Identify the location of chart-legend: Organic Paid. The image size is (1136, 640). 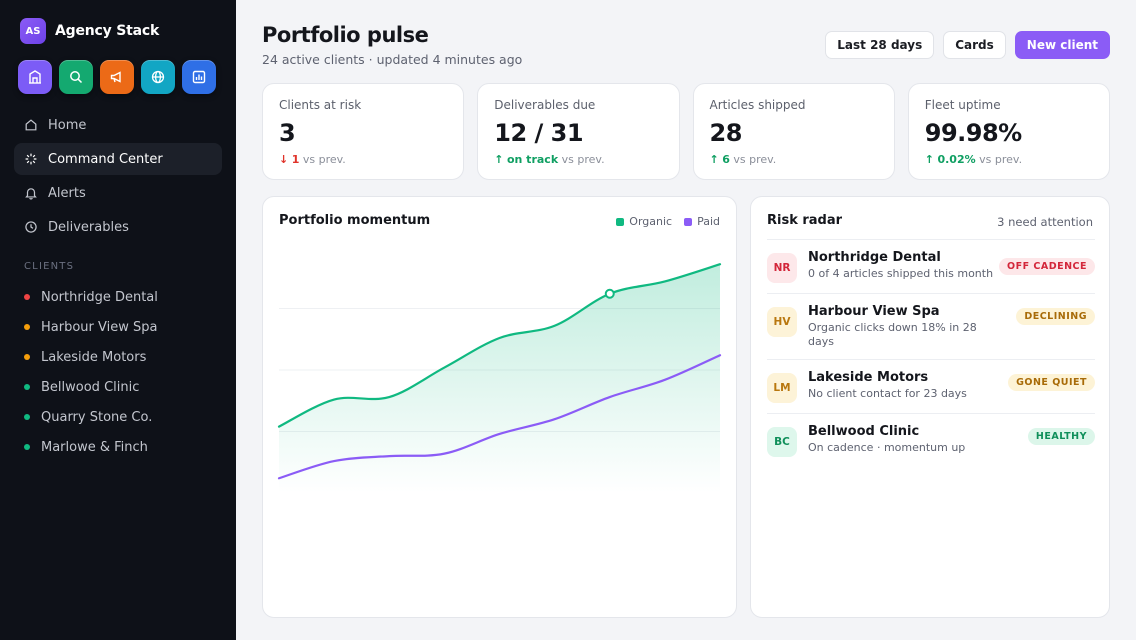
(668, 221).